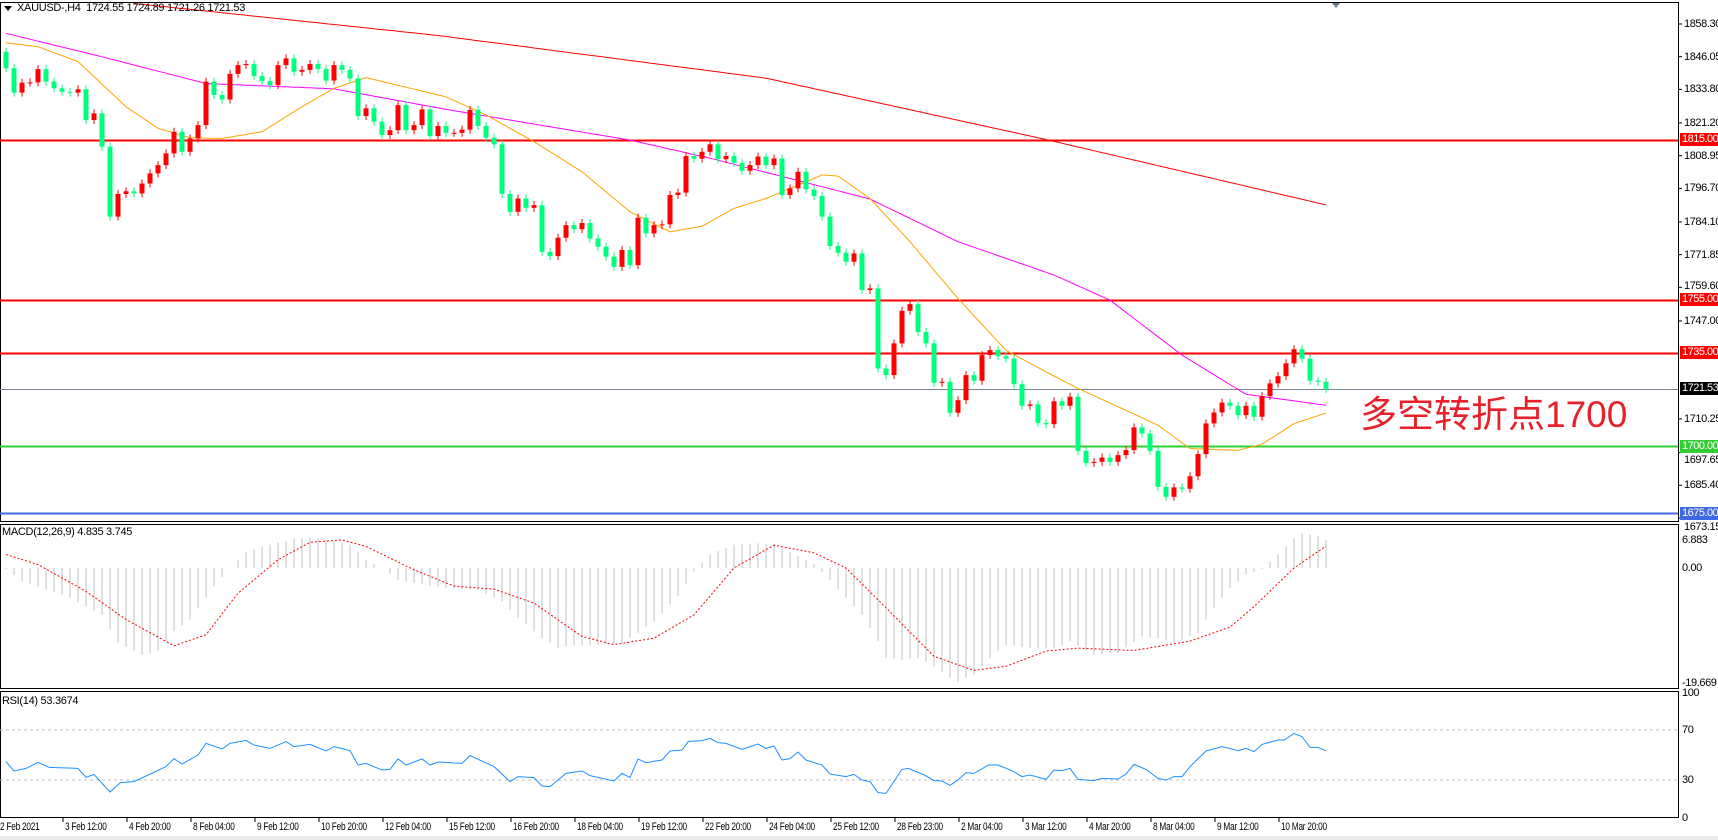 The height and width of the screenshot is (840, 1718). What do you see at coordinates (1701, 155) in the screenshot?
I see `price-axis-label: 1808.95` at bounding box center [1701, 155].